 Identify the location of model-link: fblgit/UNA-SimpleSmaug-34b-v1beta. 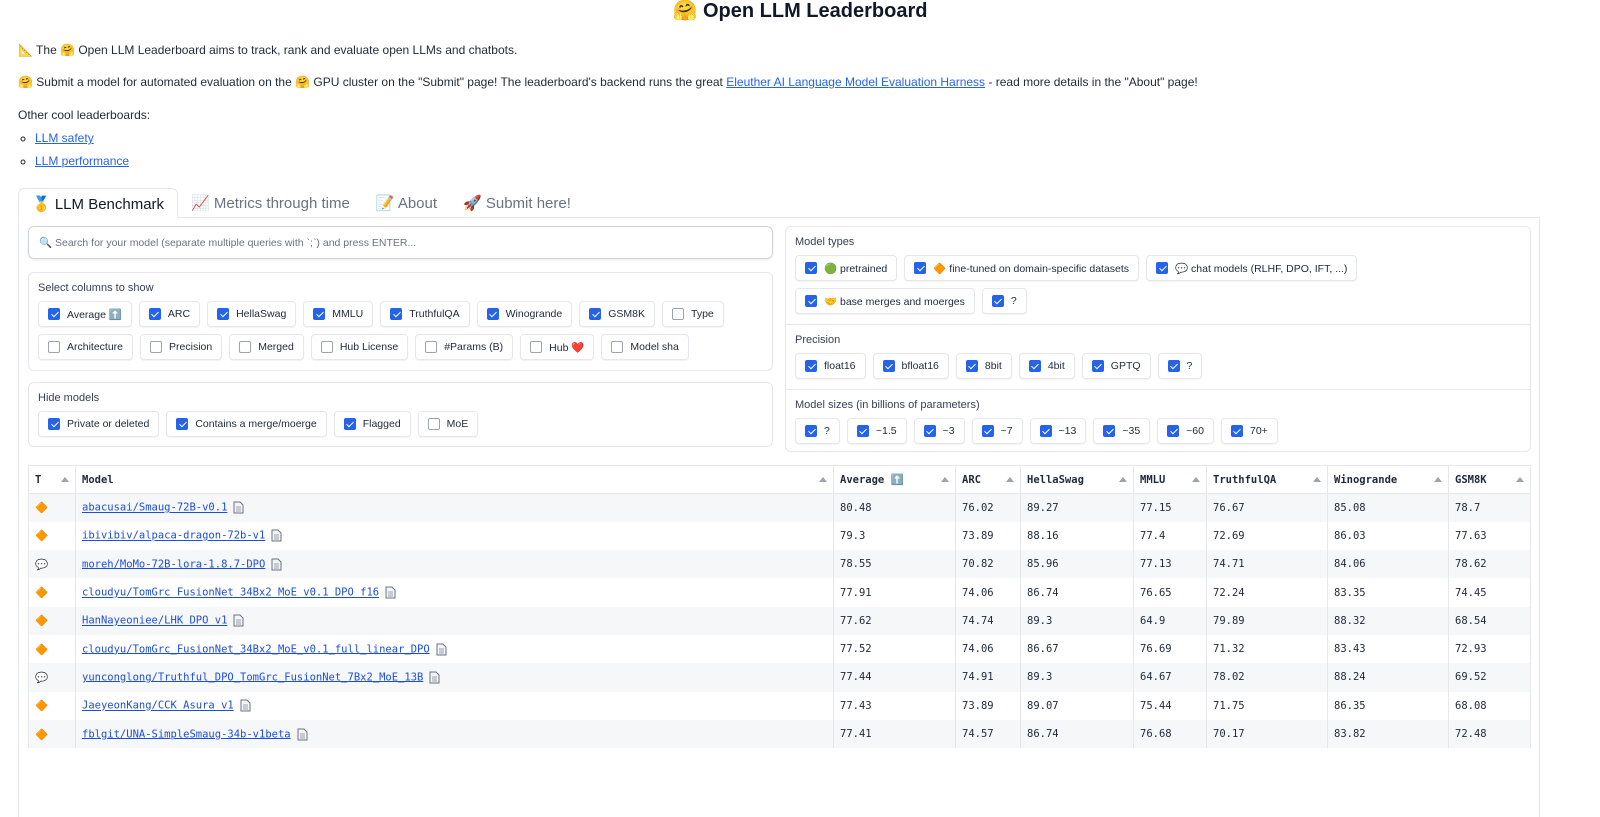
(186, 734).